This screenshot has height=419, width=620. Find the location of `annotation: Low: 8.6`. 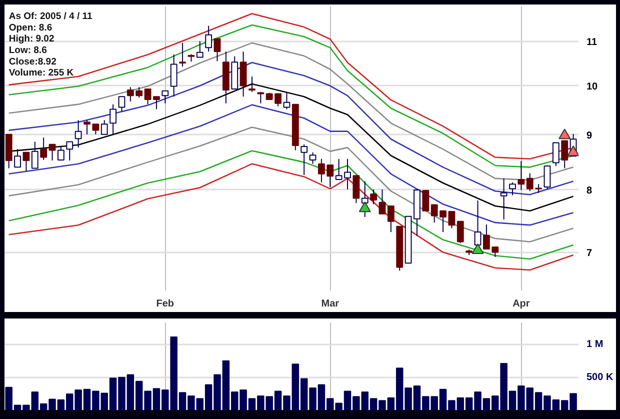

annotation: Low: 8.6 is located at coordinates (27, 50).